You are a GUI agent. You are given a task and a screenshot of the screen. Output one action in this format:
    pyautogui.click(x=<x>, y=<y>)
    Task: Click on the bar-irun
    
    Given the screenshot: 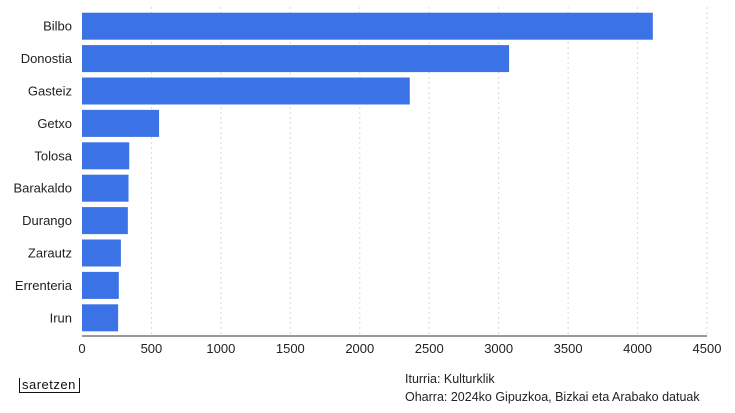 What is the action you would take?
    pyautogui.click(x=100, y=318)
    